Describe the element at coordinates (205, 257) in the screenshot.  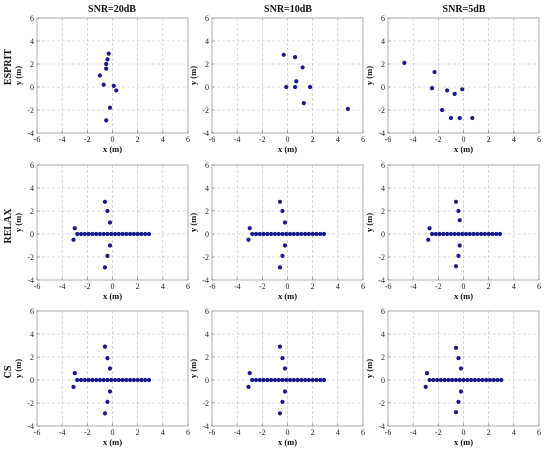
I see `panel-r2c2-ytick-label-1: -2` at that location.